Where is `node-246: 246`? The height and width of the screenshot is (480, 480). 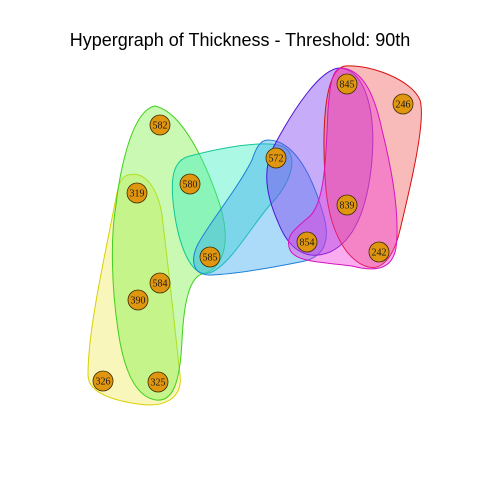
node-246: 246 is located at coordinates (403, 104).